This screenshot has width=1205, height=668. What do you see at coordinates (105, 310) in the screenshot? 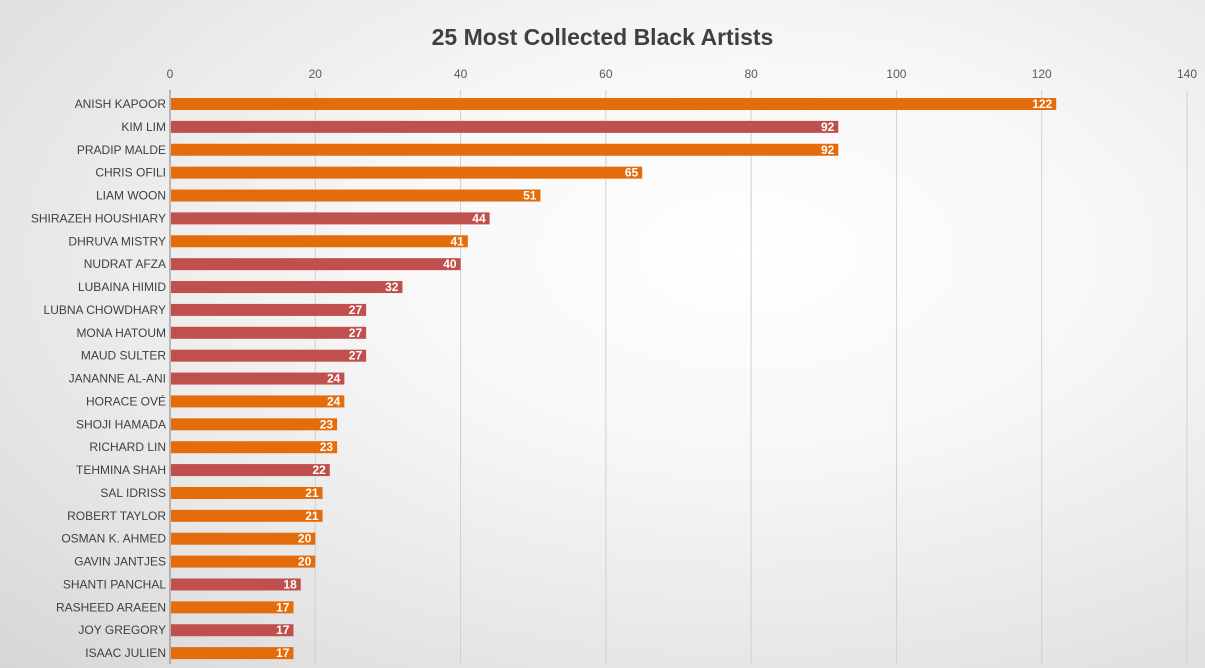
I see `category-label: LUBNA CHOWDHARY` at bounding box center [105, 310].